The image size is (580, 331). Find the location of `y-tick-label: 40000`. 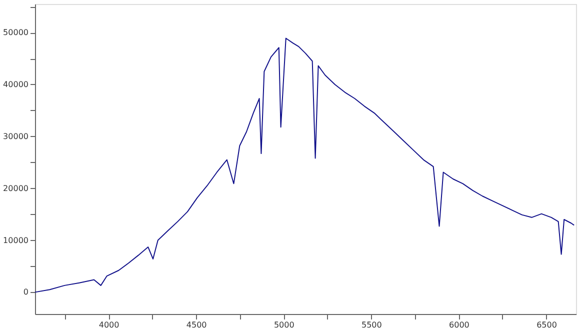

y-tick-label: 40000 is located at coordinates (15, 84).